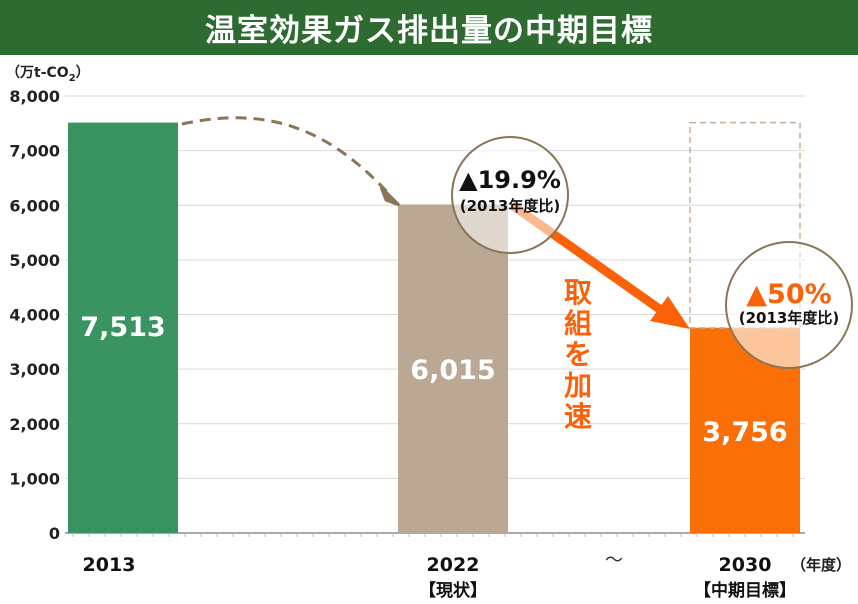 Image resolution: width=858 pixels, height=604 pixels. Describe the element at coordinates (429, 31) in the screenshot. I see `chart-title: 温室効果ガス排出量の中期目標` at that location.